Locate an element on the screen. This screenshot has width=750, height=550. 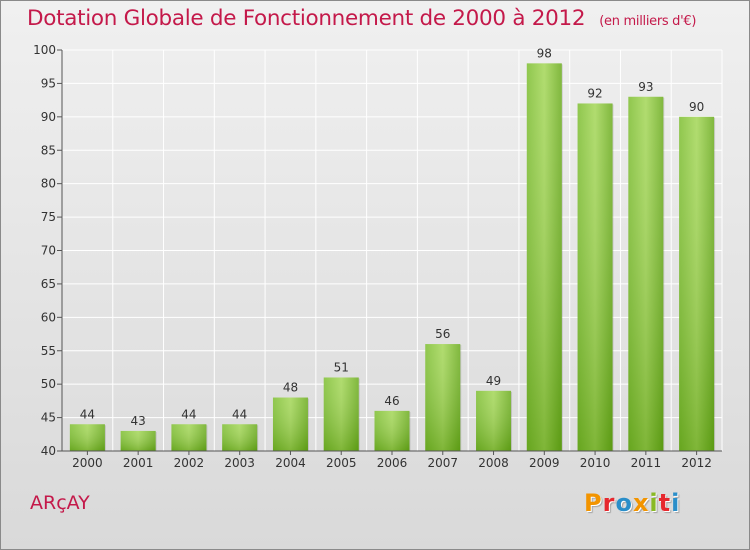
data-label: 92 is located at coordinates (594, 93).